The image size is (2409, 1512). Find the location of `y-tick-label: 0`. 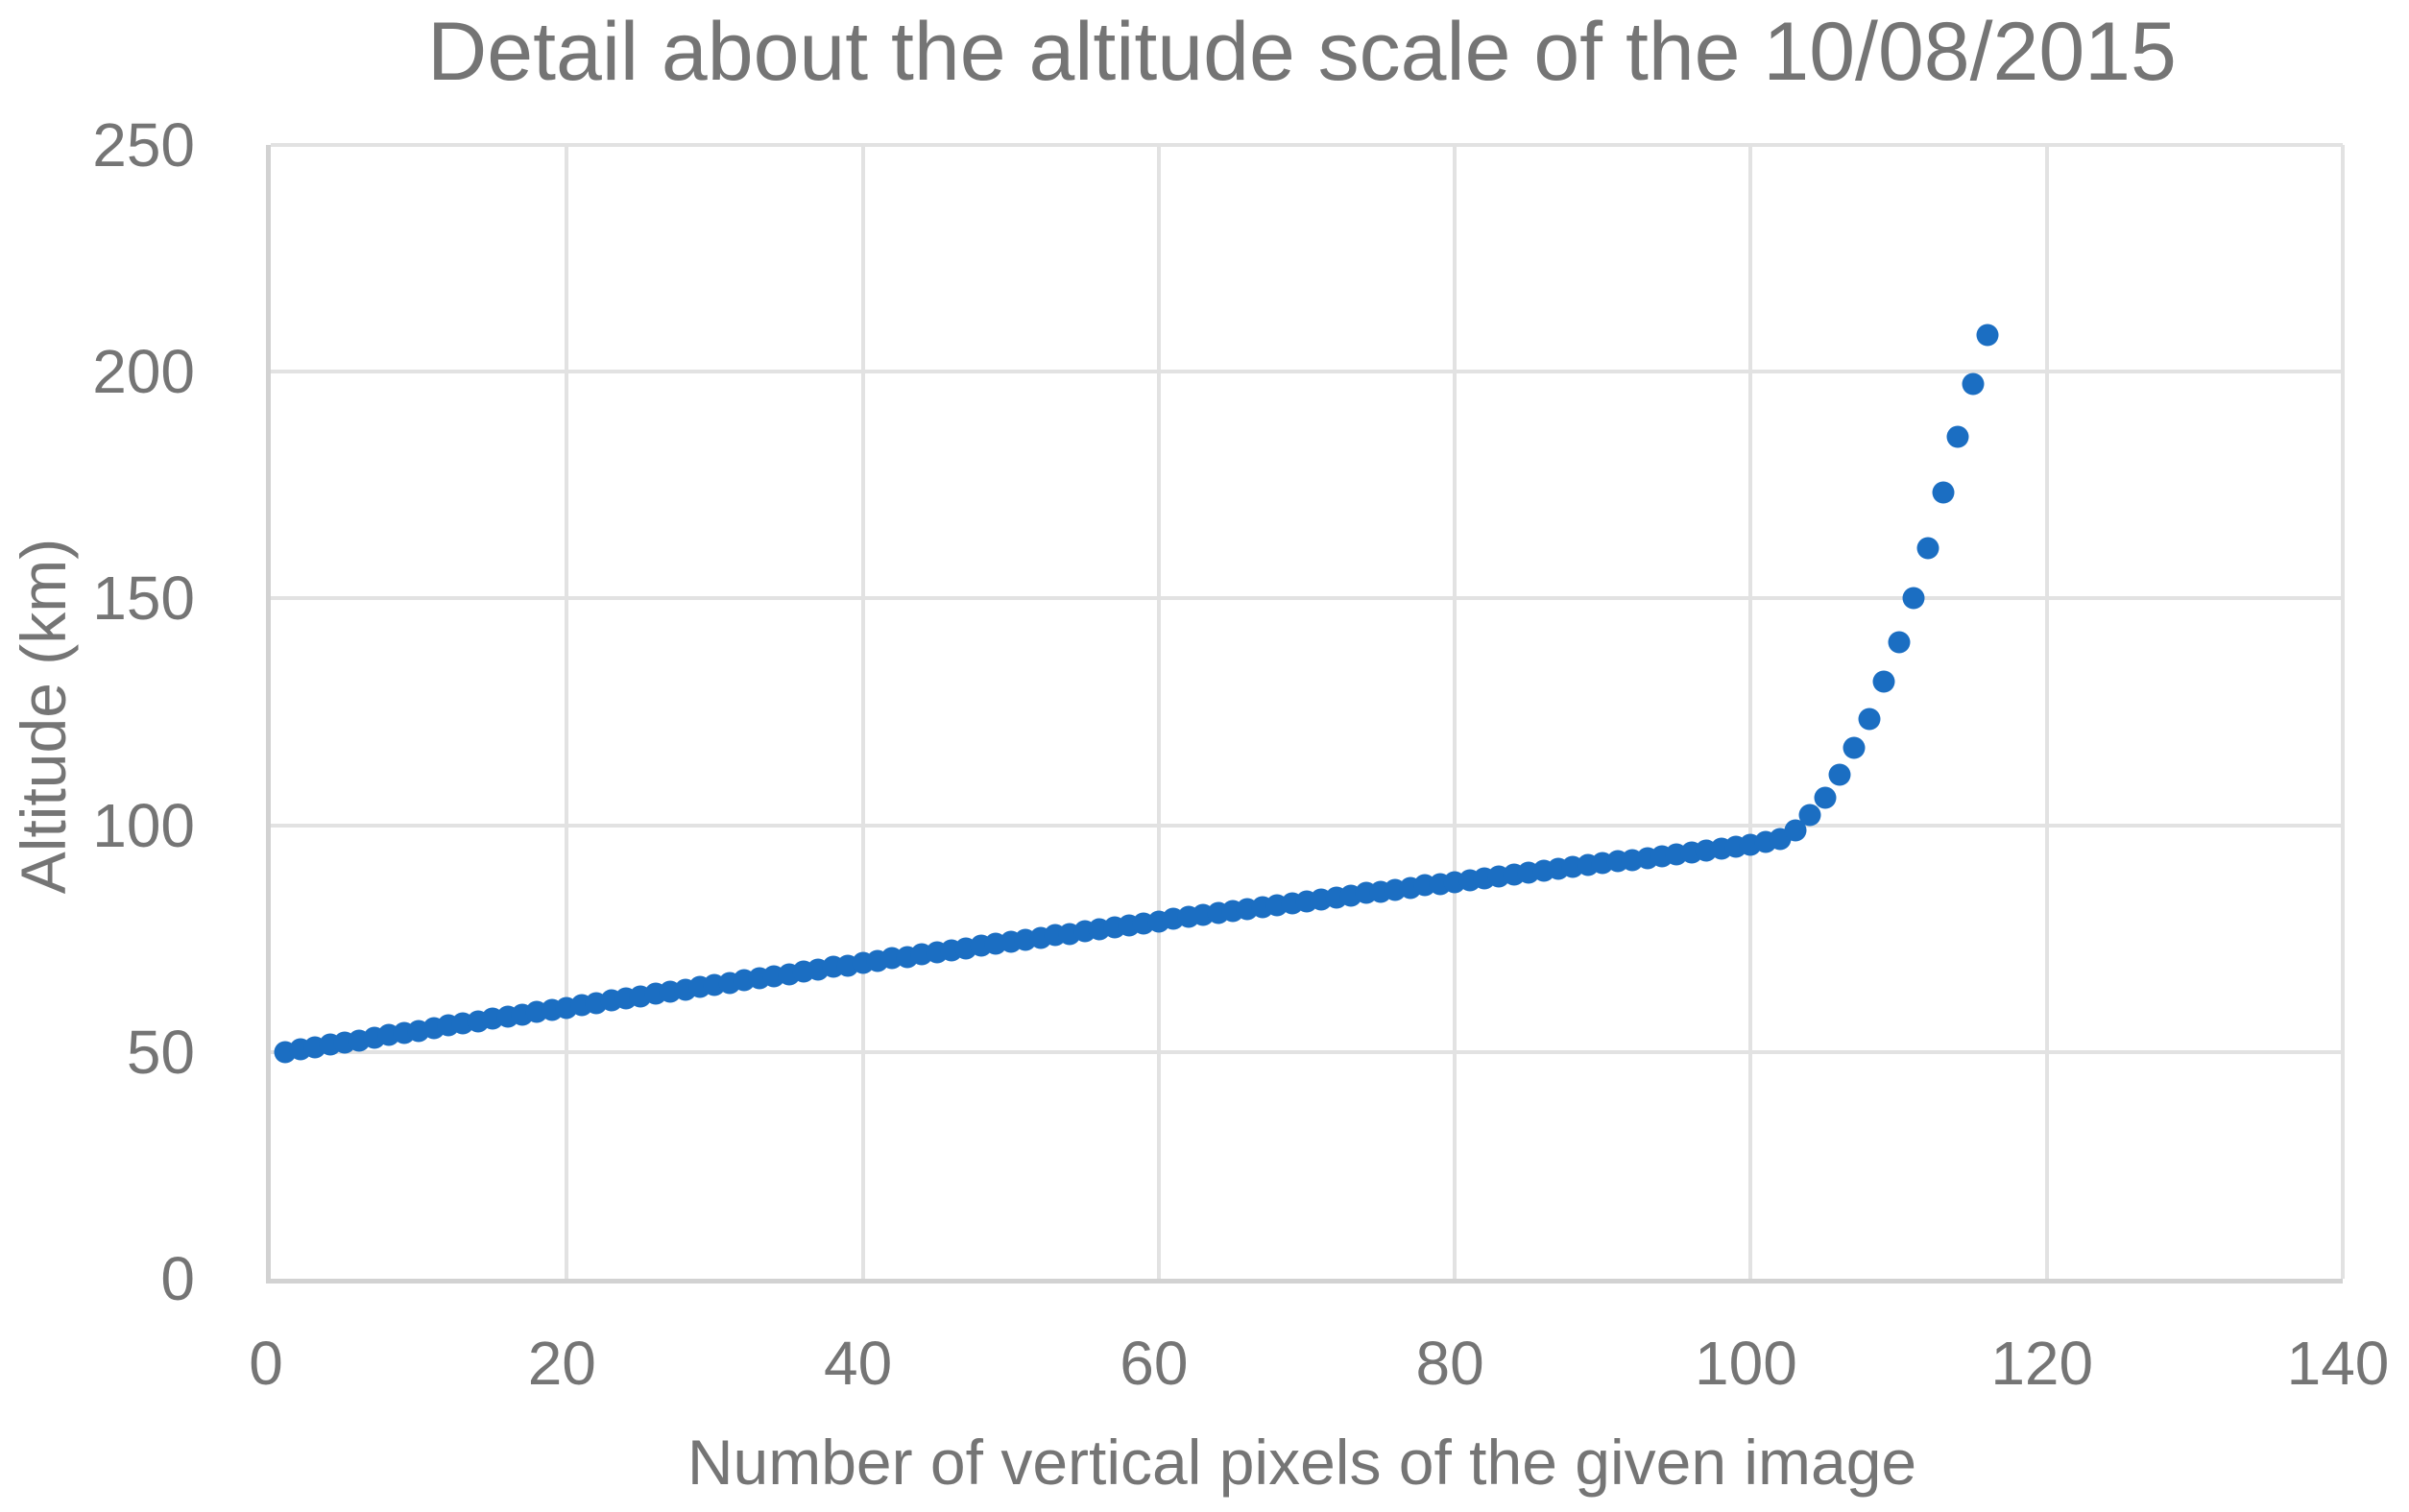

y-tick-label: 0 is located at coordinates (177, 1278).